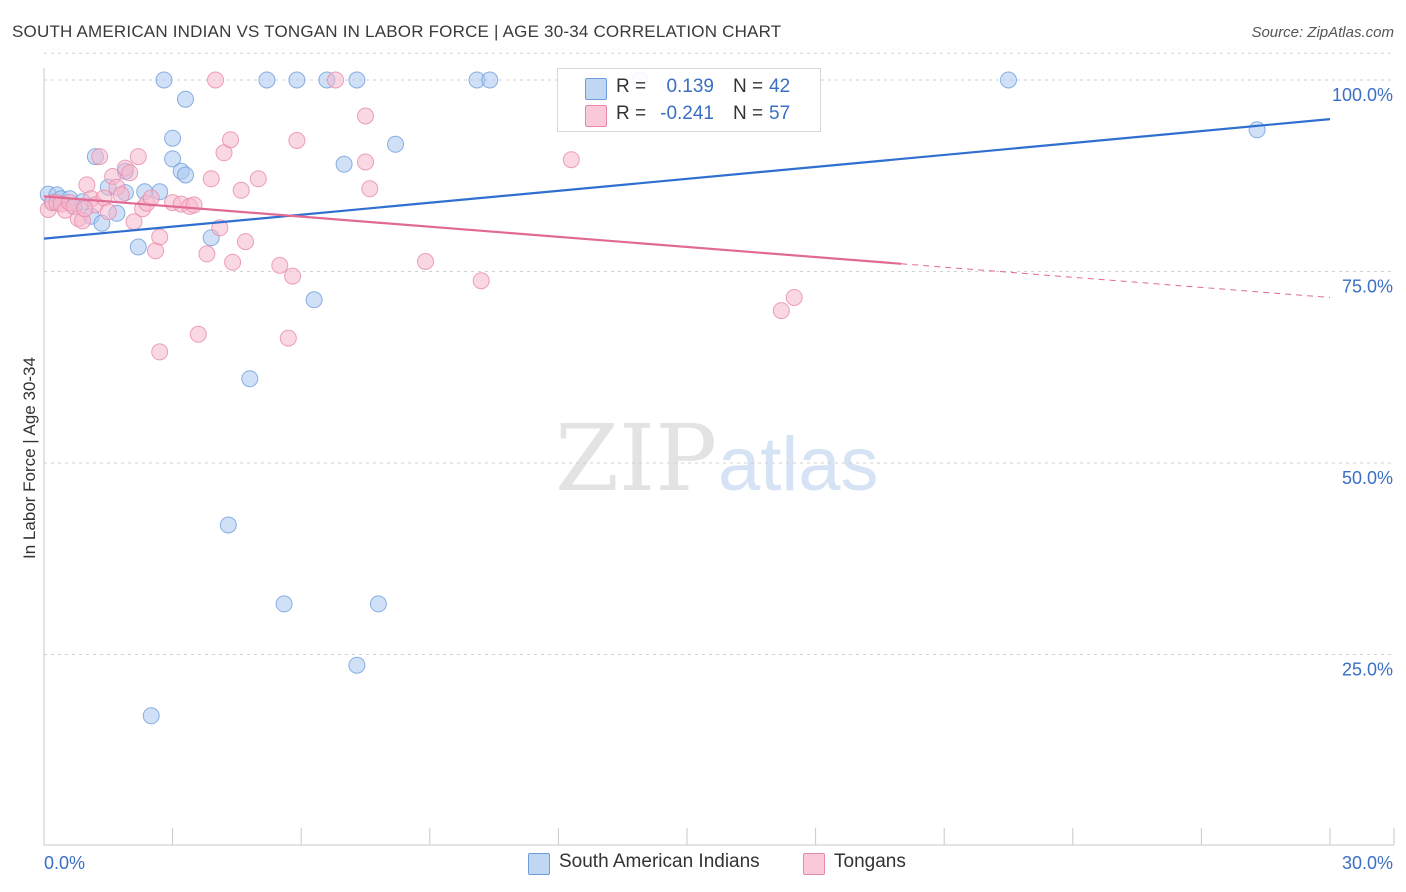 This screenshot has width=1406, height=892. I want to click on y-axis-label: In Labor Force | Age 30-34, so click(29, 458).